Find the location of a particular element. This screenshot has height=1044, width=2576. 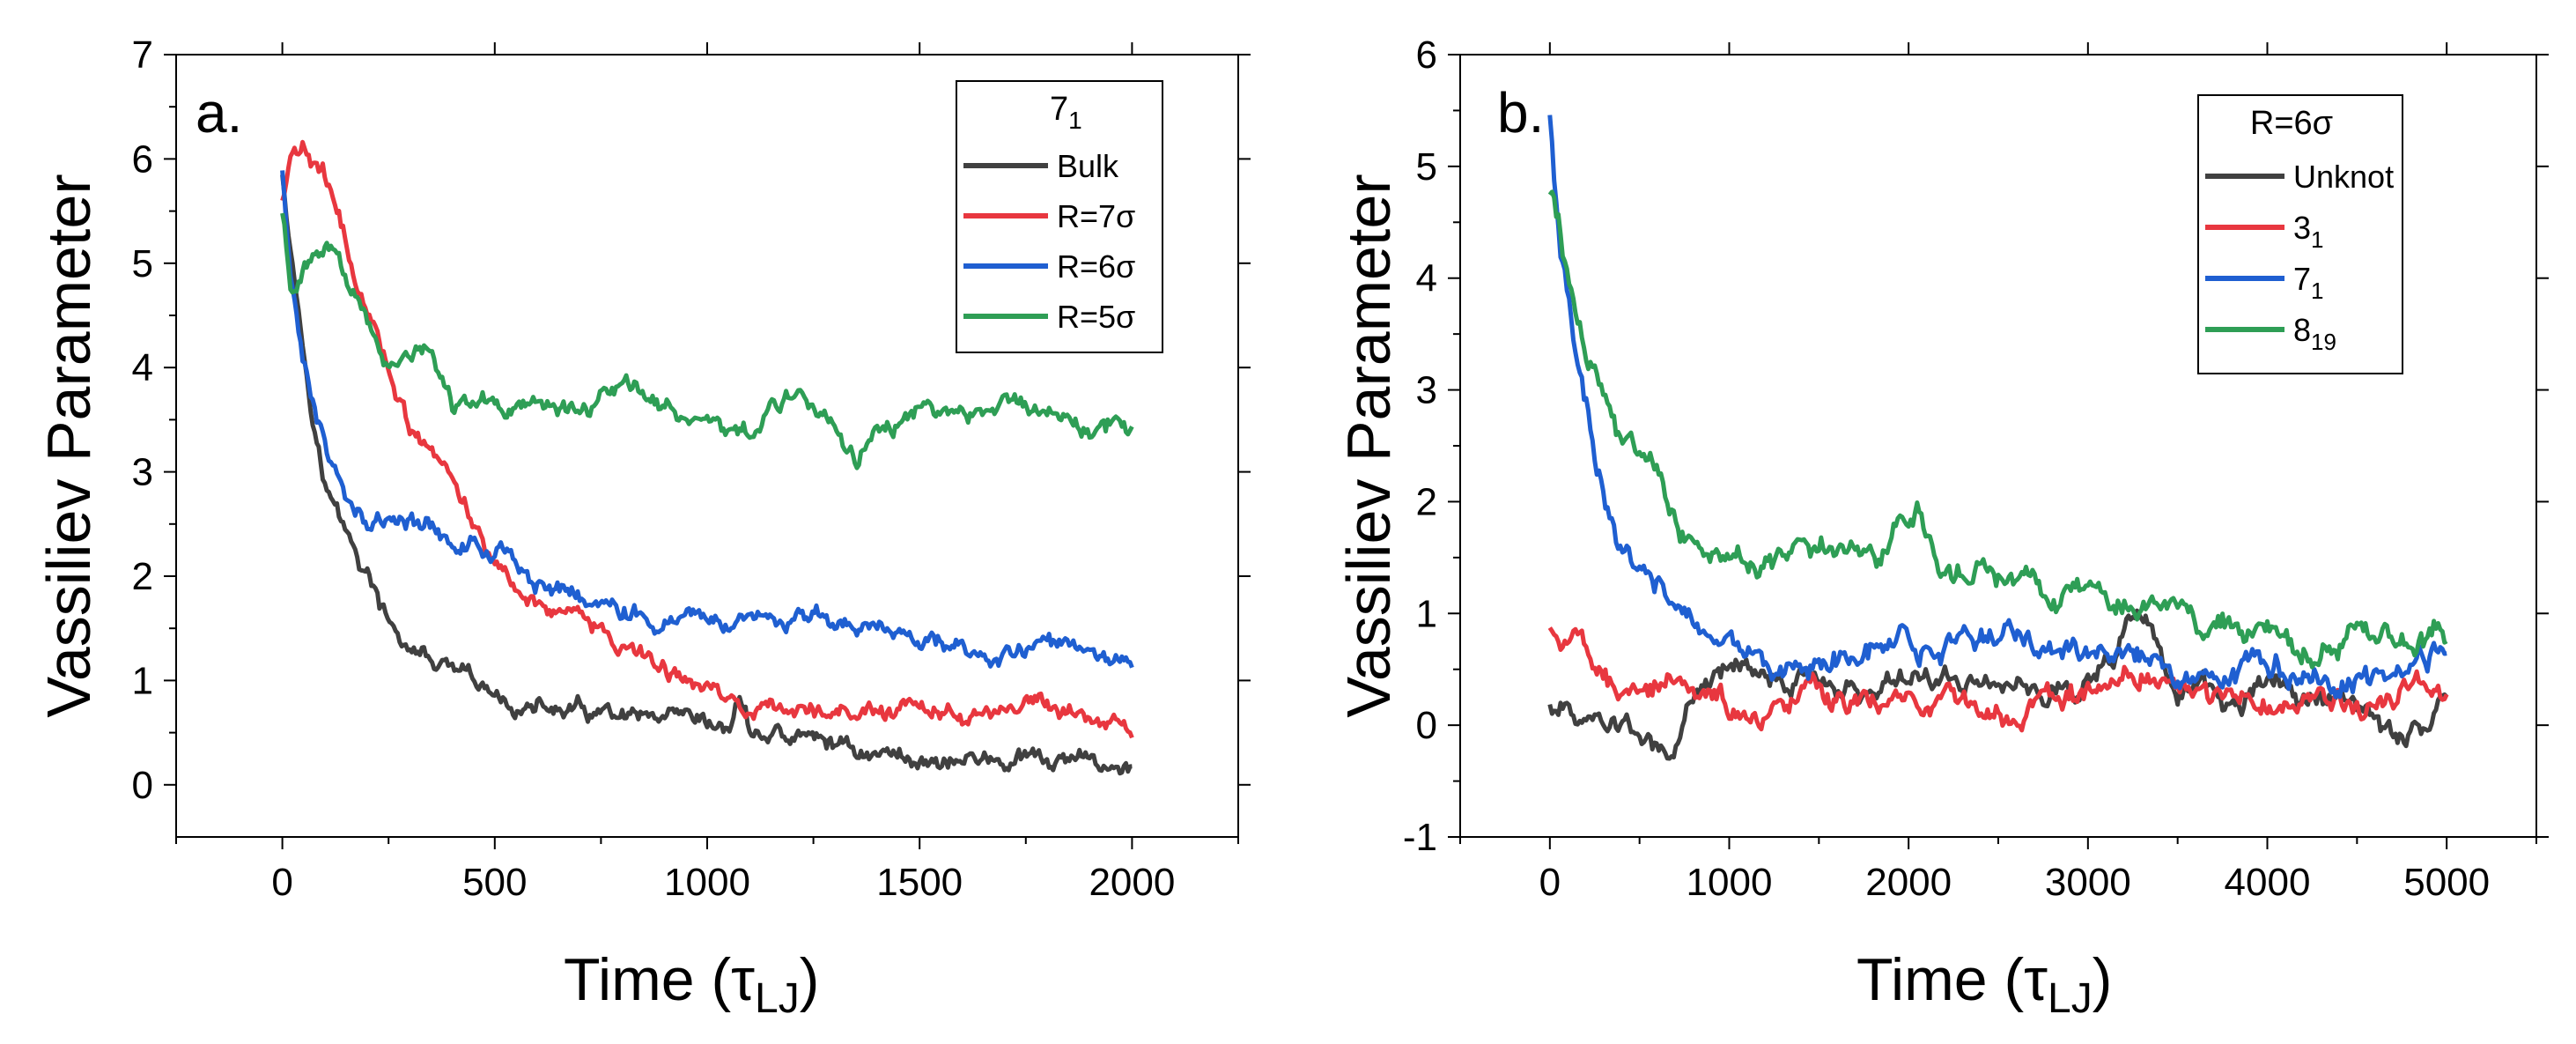

legend-title-b: R=6σ is located at coordinates (2291, 123).